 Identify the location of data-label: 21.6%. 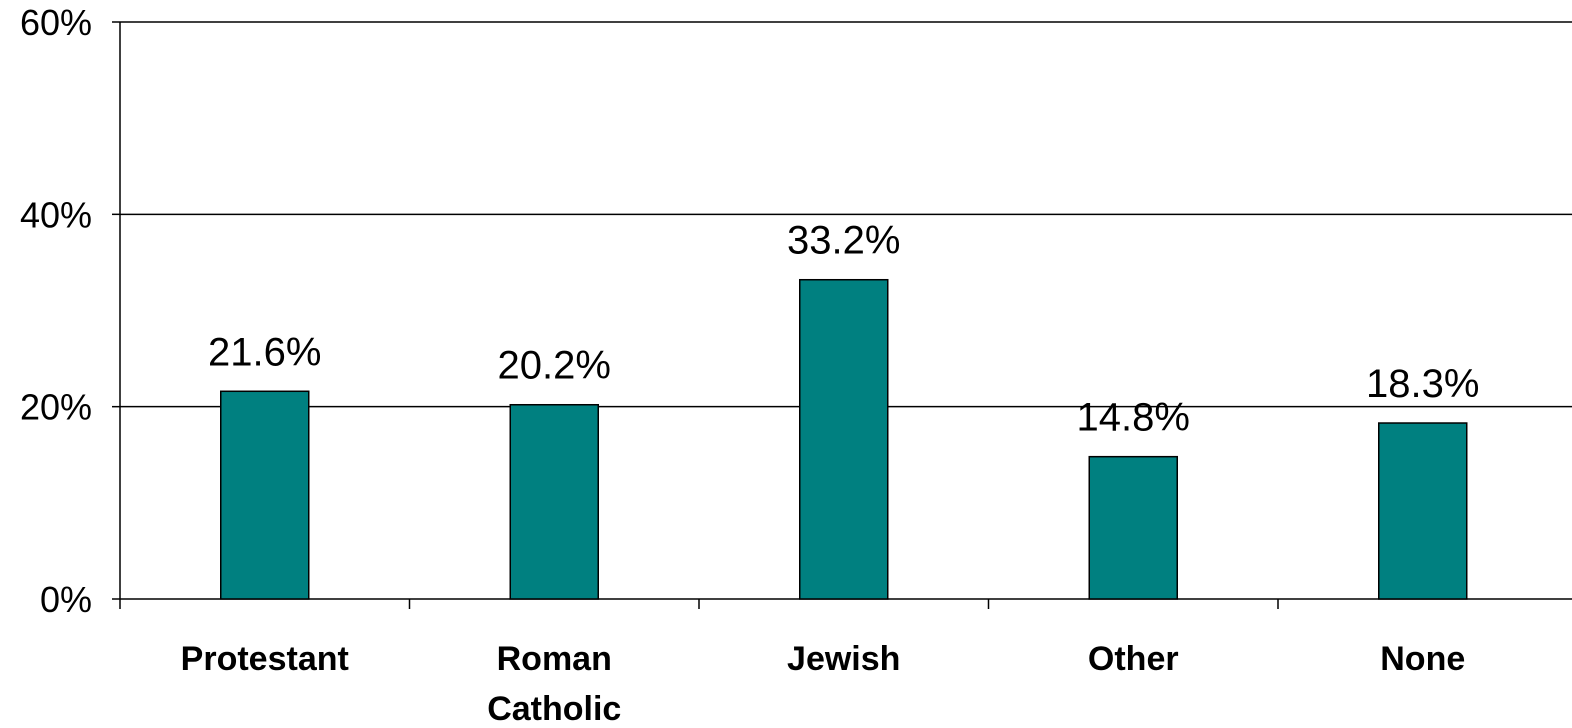
(264, 352).